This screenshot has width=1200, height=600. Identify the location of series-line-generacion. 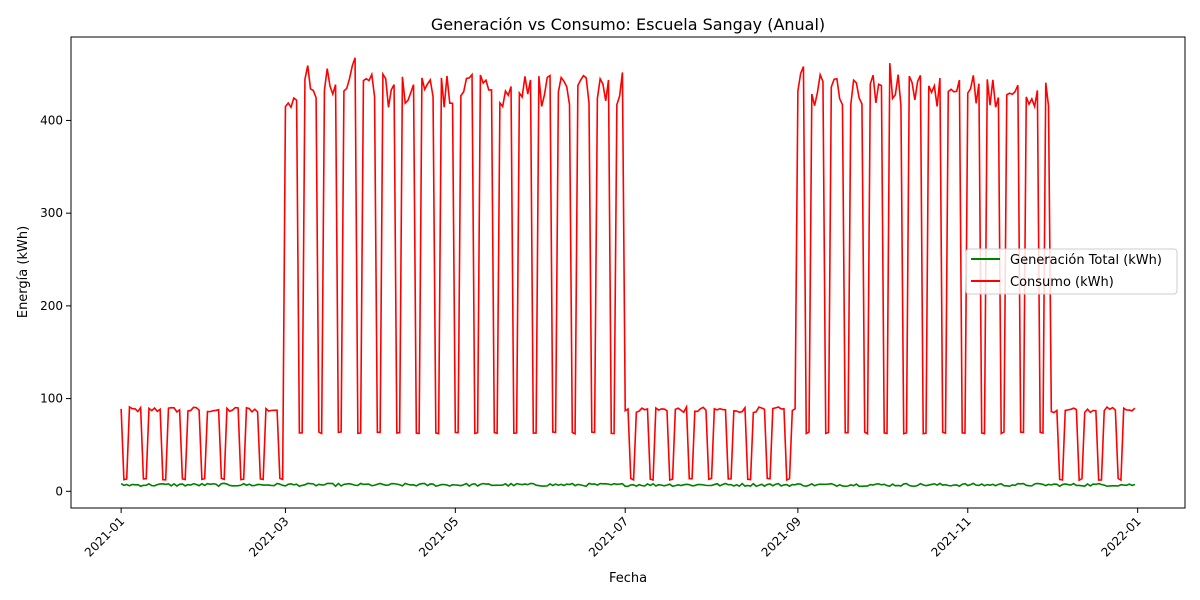
(628, 485).